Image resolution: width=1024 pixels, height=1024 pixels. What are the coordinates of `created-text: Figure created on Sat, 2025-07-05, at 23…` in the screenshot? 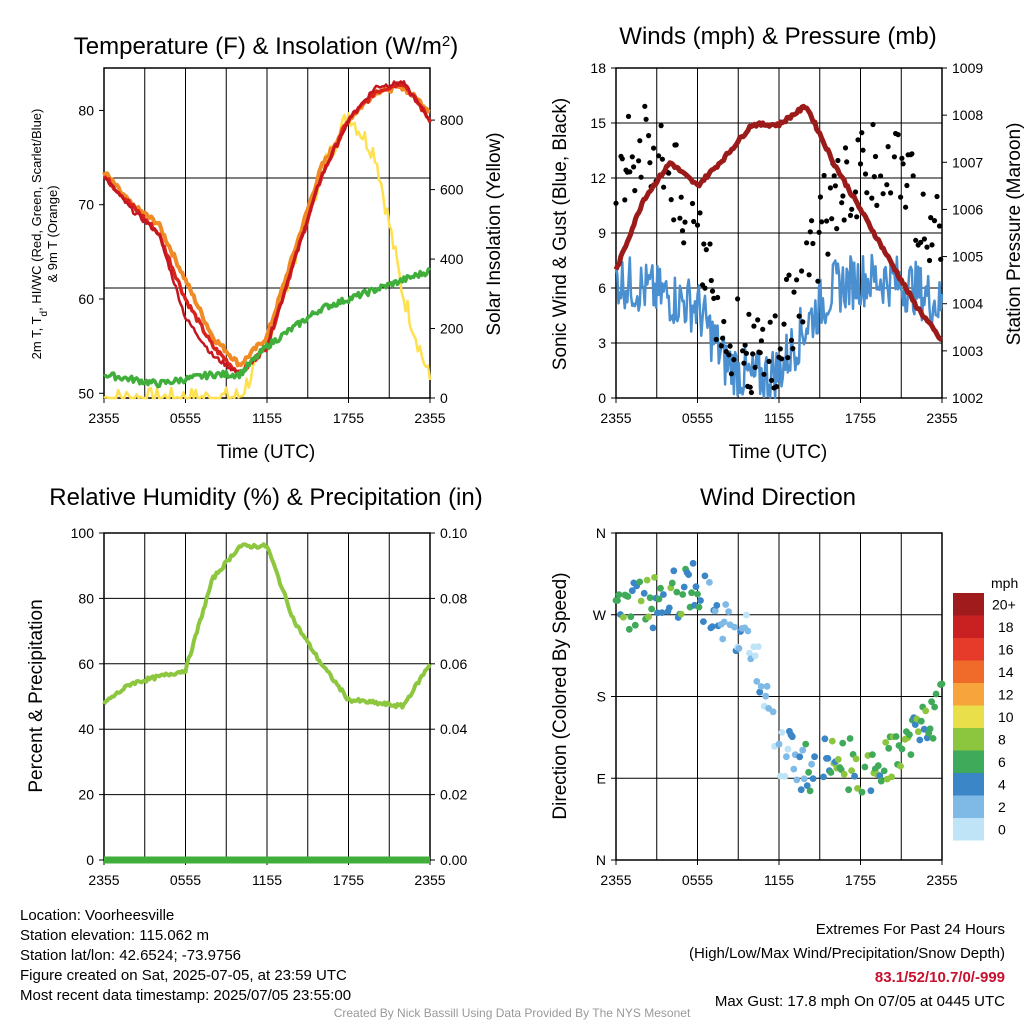 It's located at (183, 975).